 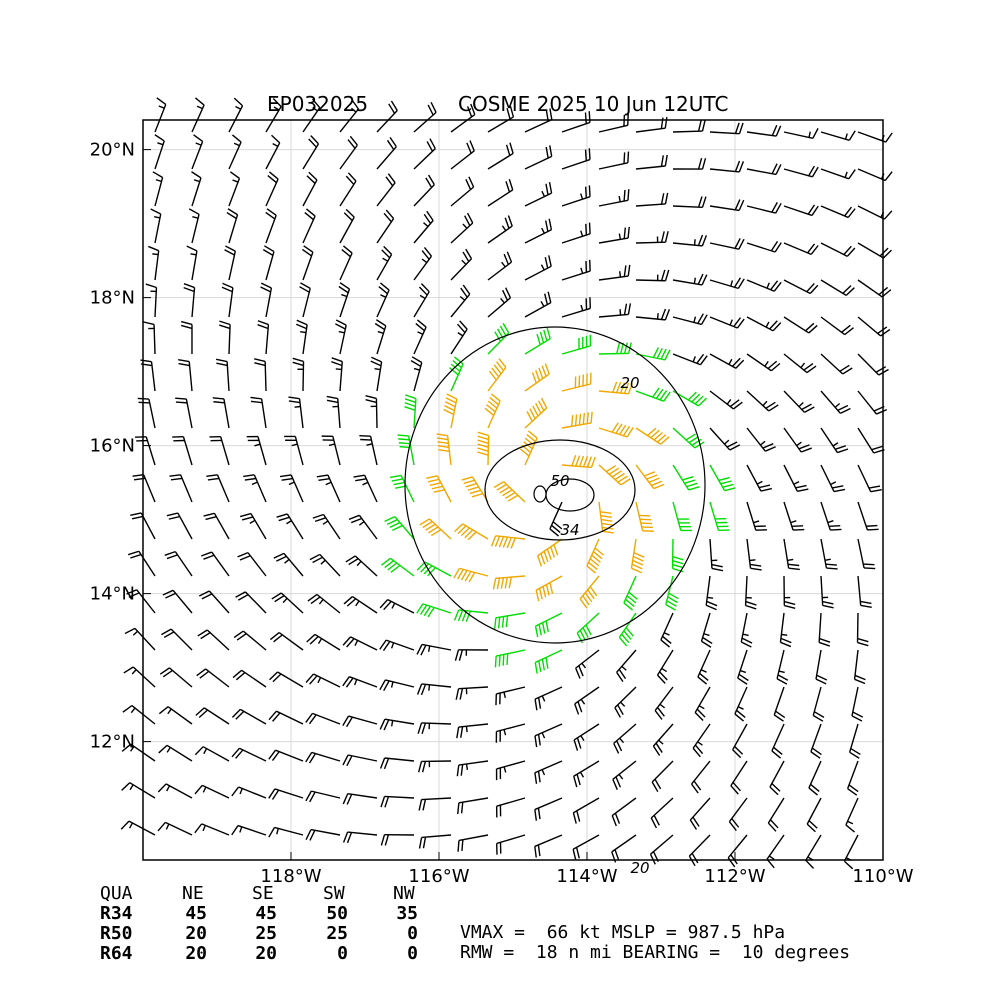 I want to click on table-cell: 50, so click(x=337, y=913).